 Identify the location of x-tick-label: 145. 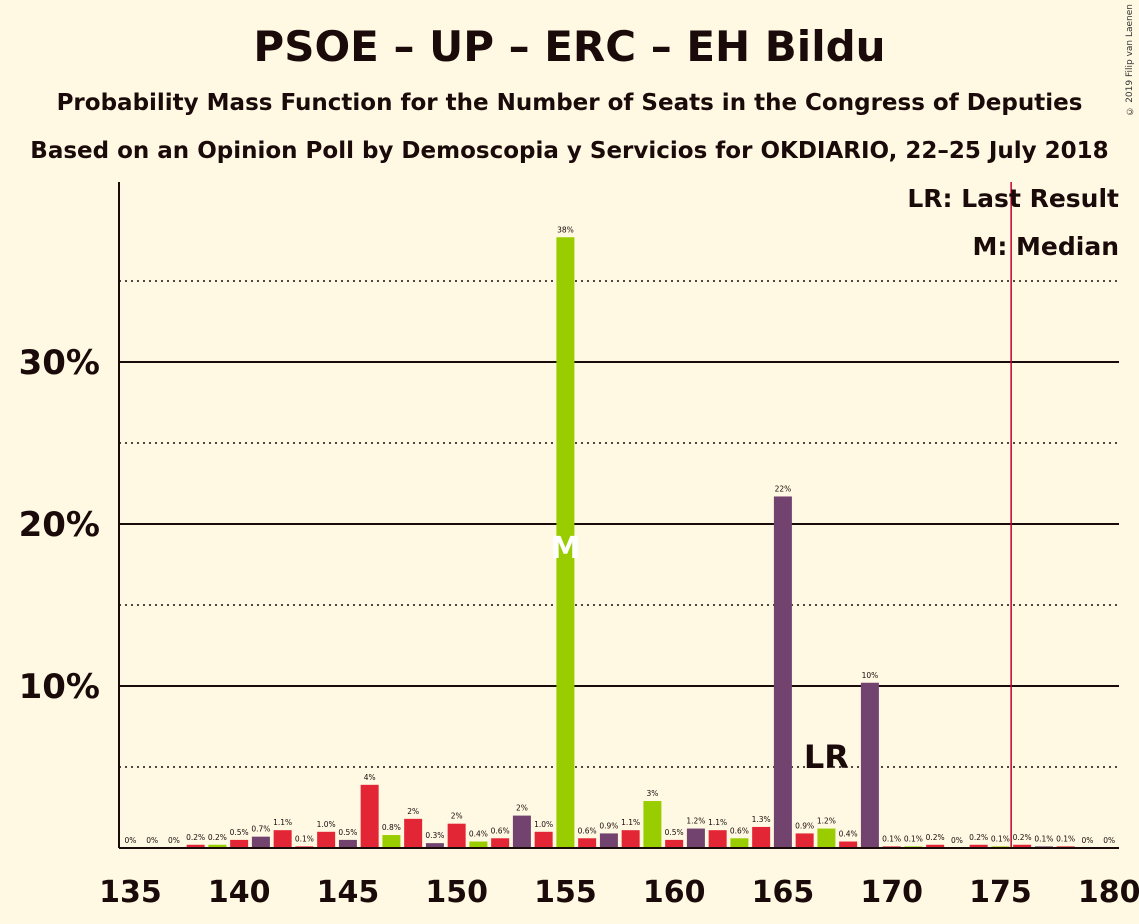
(348, 892).